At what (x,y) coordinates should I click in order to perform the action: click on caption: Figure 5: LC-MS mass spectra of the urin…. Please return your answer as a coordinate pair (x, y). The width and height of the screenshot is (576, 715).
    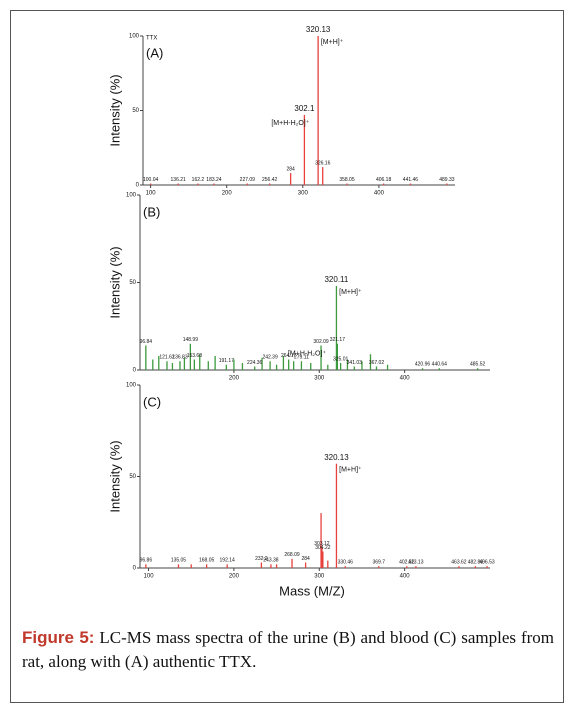
    Looking at the image, I should click on (288, 650).